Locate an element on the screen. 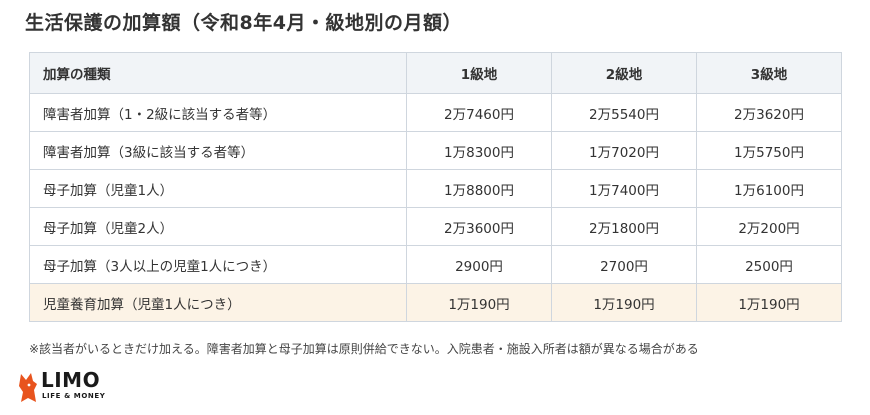 This screenshot has width=870, height=415. cell-level-2: 1万190円 is located at coordinates (624, 302).